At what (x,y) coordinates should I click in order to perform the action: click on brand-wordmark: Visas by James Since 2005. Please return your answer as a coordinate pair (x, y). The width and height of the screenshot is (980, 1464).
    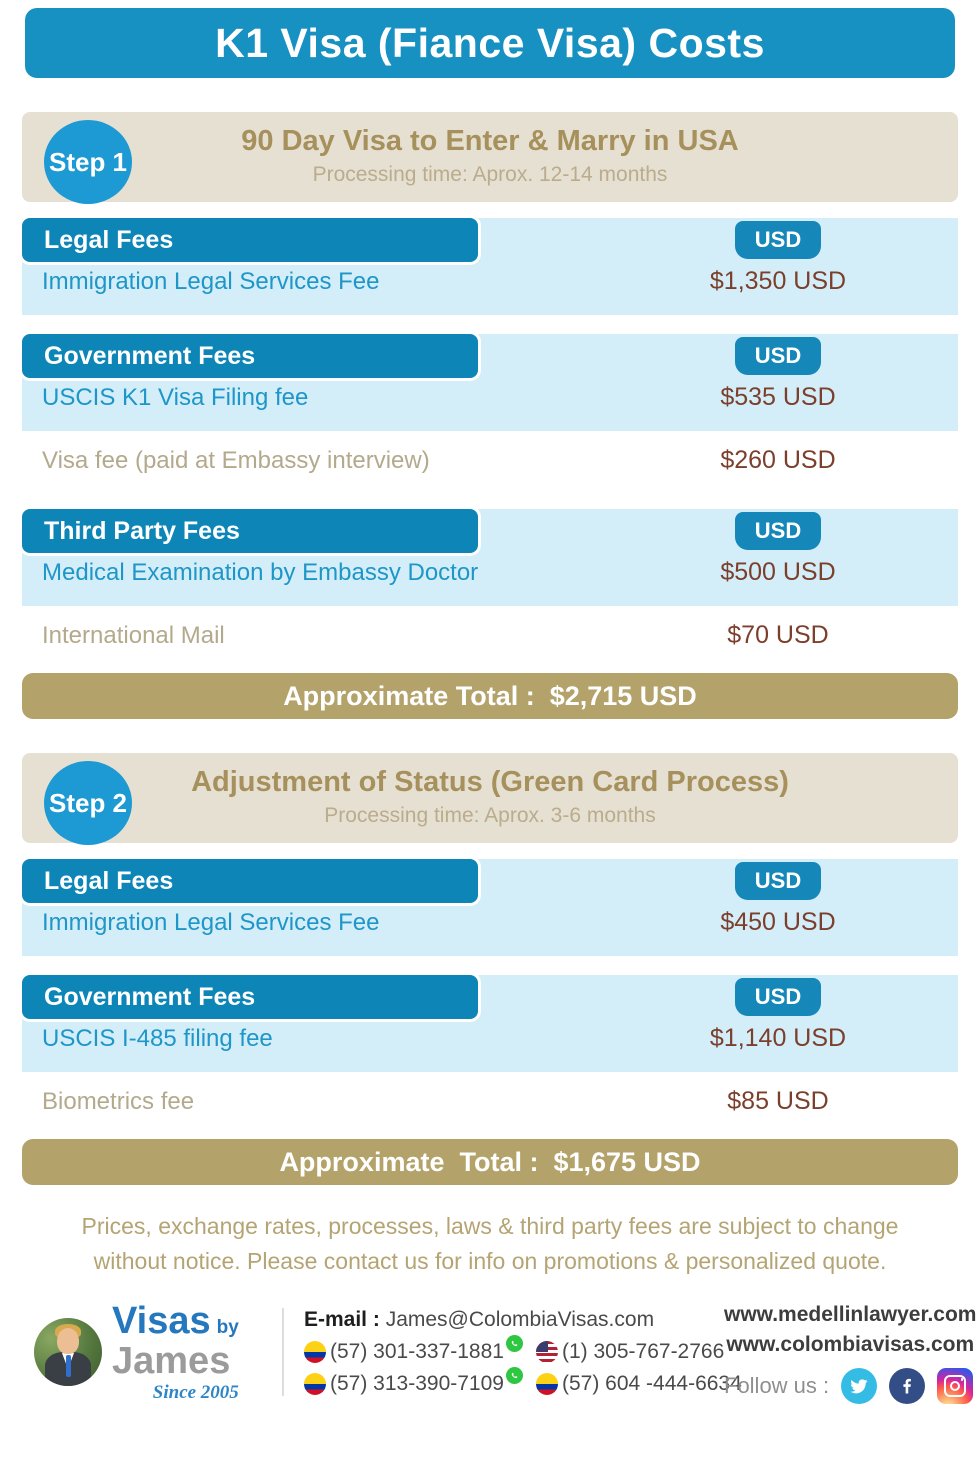
    Looking at the image, I should click on (175, 1352).